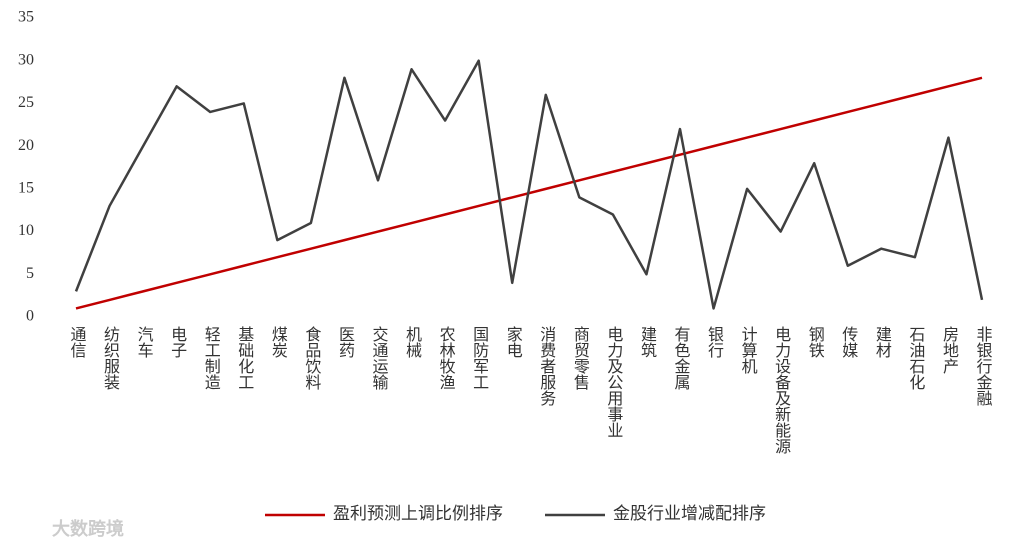 This screenshot has width=1030, height=549. What do you see at coordinates (278, 342) in the screenshot?
I see `x-tick-label: 煤炭` at bounding box center [278, 342].